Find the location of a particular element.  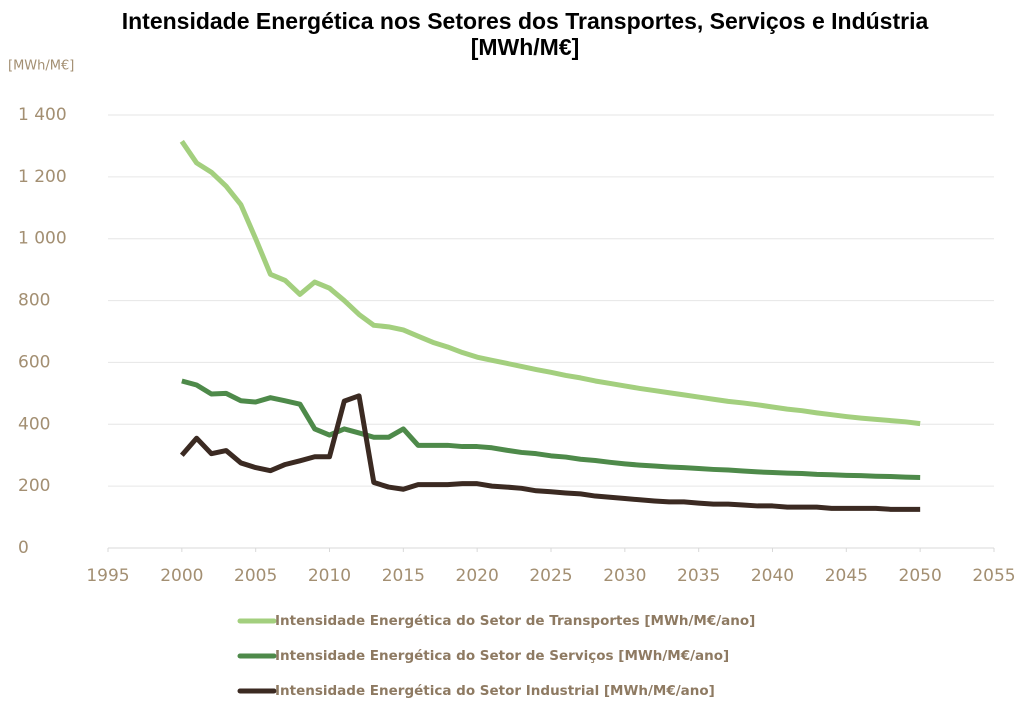

x-tick-label: 1995 is located at coordinates (107, 576).